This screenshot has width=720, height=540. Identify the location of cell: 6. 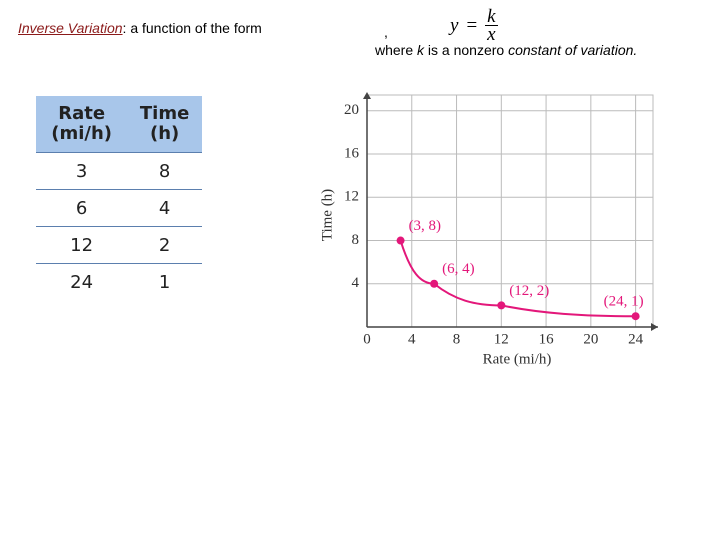
(82, 208).